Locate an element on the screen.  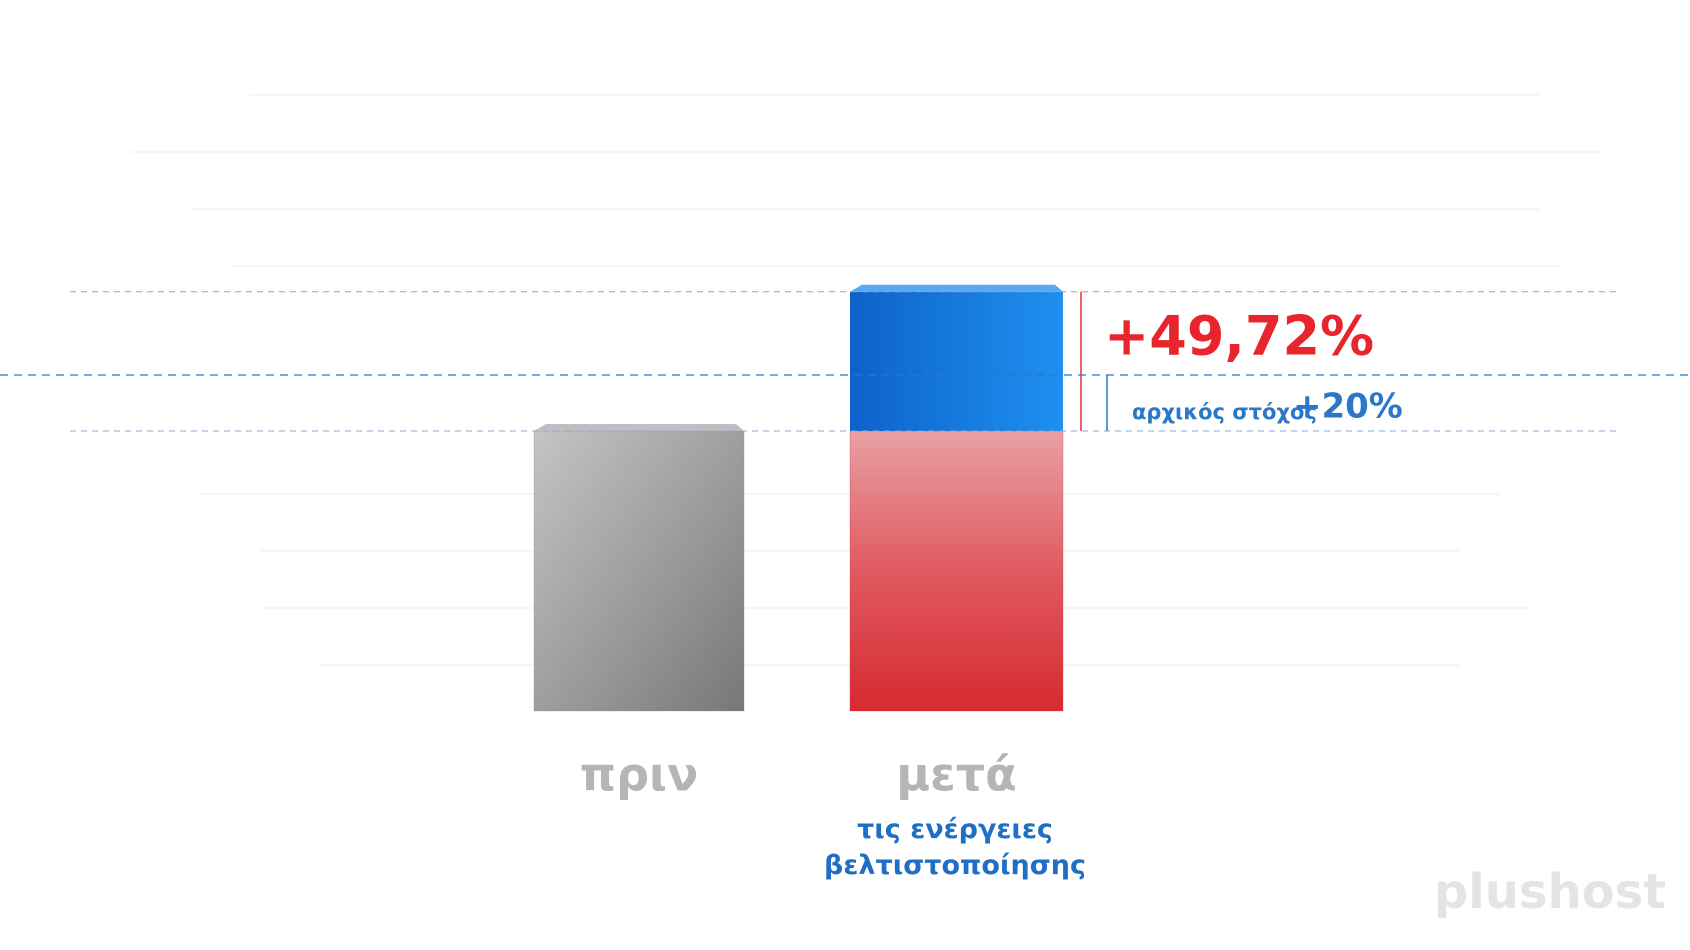
target-label: αρχικός στόχος is located at coordinates (1224, 412).